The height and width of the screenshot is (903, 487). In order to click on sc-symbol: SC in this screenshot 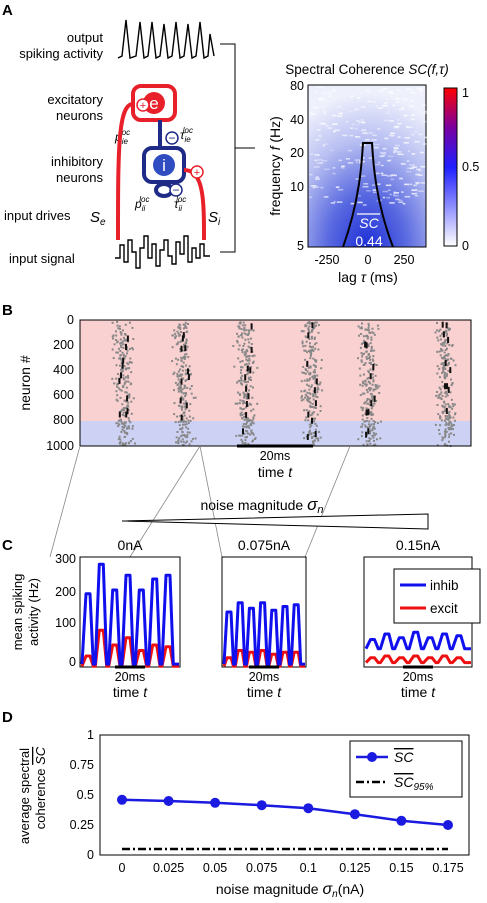, I will do `click(369, 223)`.